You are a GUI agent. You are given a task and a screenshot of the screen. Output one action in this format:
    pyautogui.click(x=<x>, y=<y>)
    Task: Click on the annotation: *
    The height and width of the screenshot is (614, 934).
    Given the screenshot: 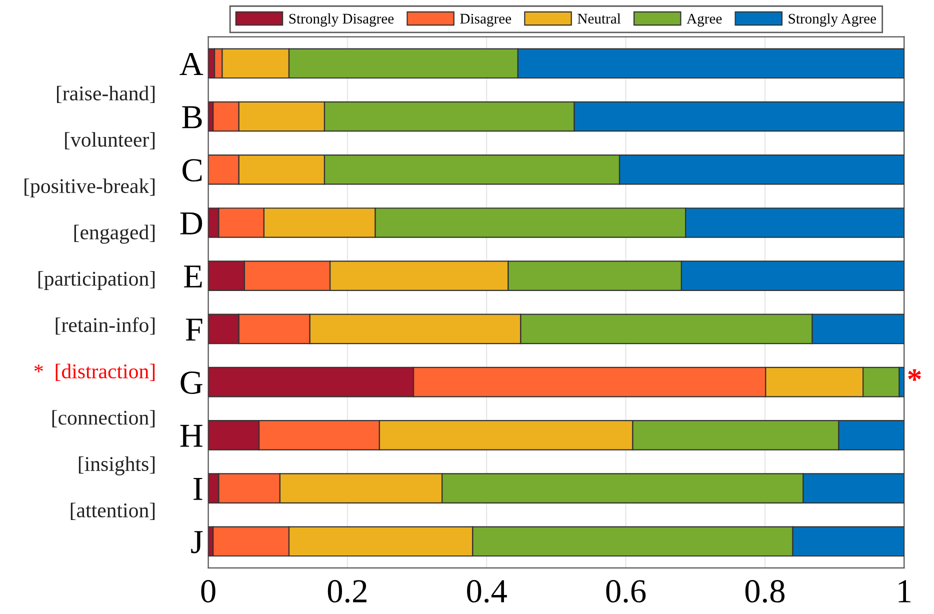 What is the action you would take?
    pyautogui.click(x=914, y=375)
    